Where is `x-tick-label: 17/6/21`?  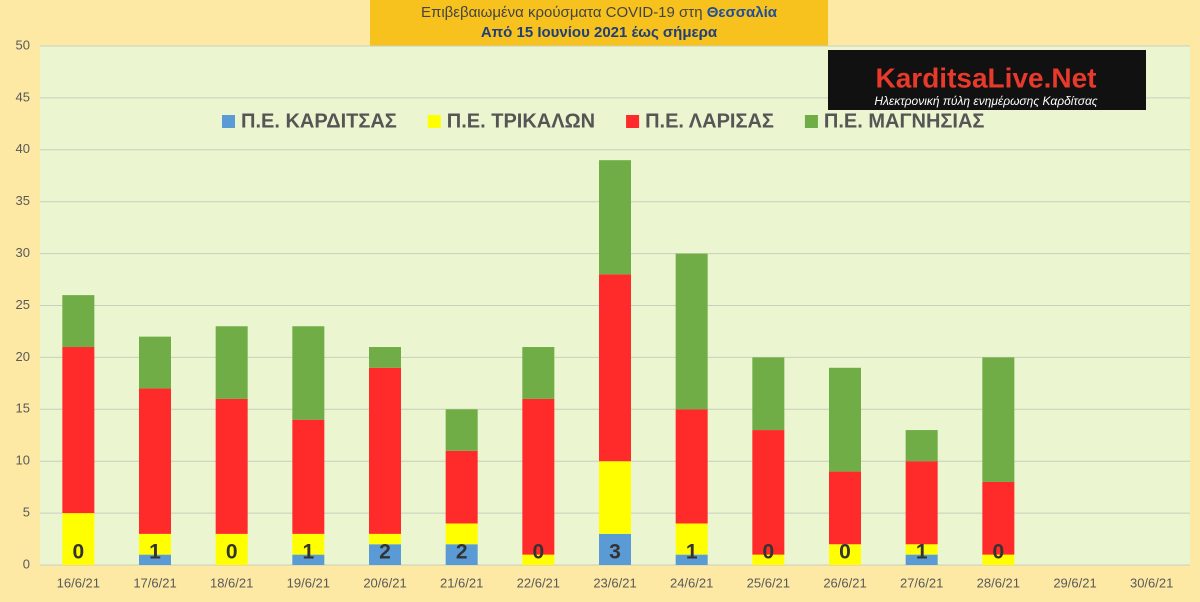 x-tick-label: 17/6/21 is located at coordinates (154, 582).